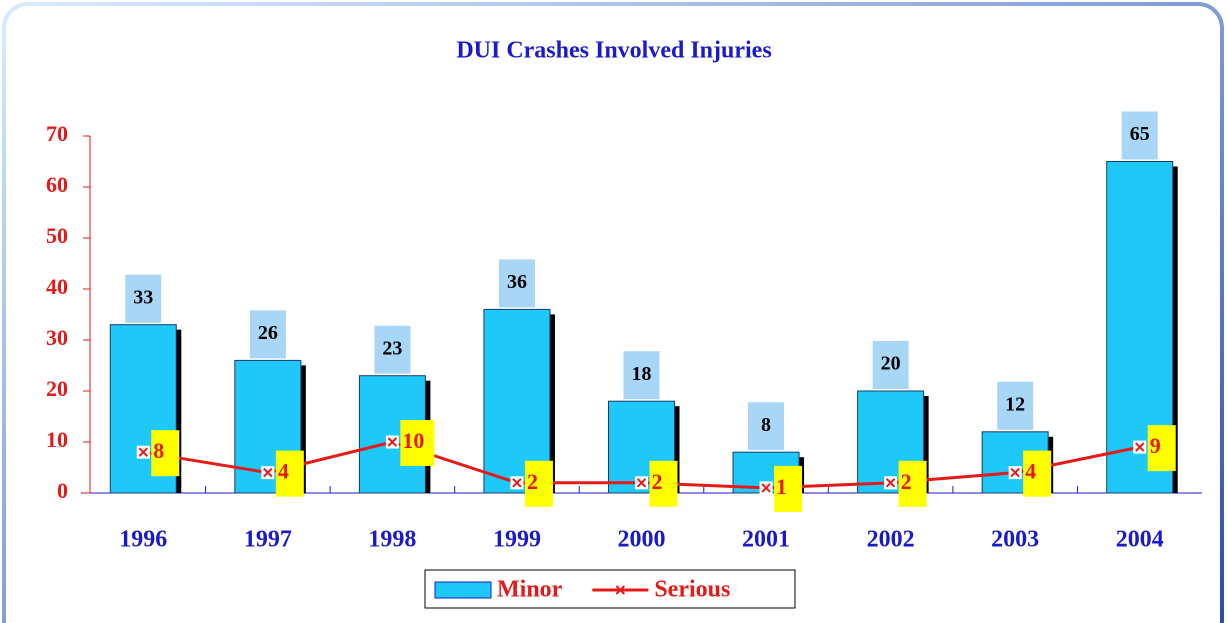 The width and height of the screenshot is (1228, 623). Describe the element at coordinates (620, 590) in the screenshot. I see `legend-marker` at that location.